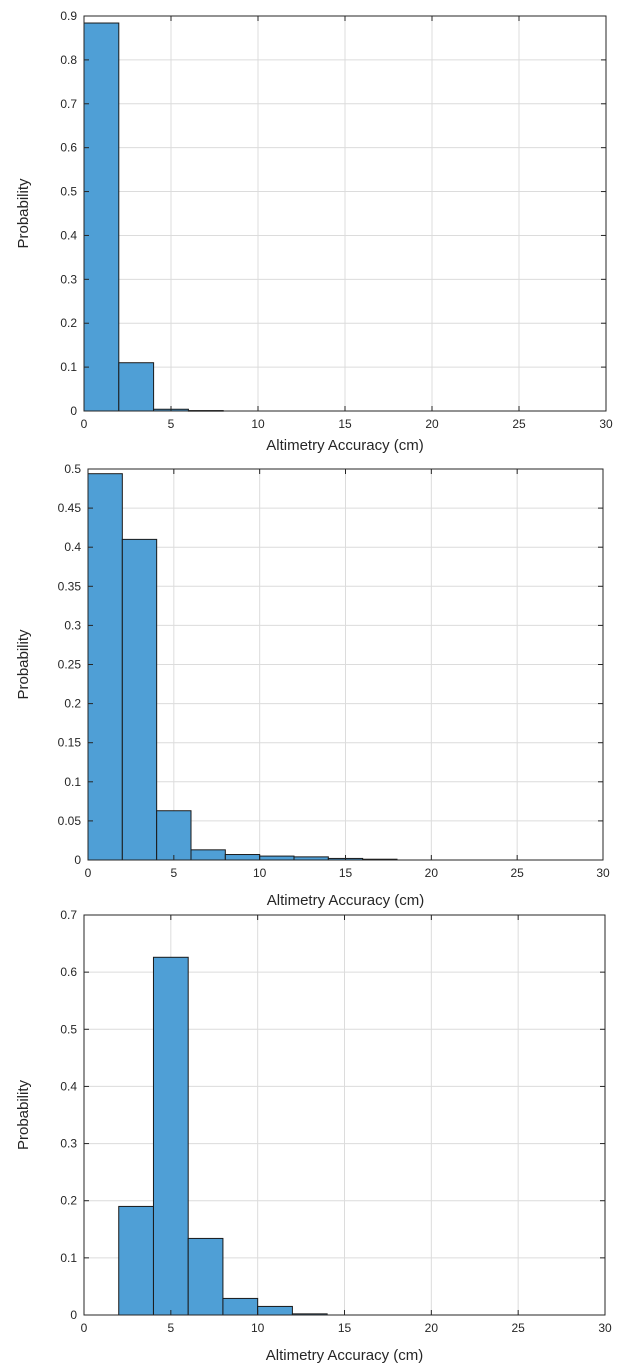 The height and width of the screenshot is (1364, 625). What do you see at coordinates (70, 743) in the screenshot?
I see `y-tick-label: 0.15` at bounding box center [70, 743].